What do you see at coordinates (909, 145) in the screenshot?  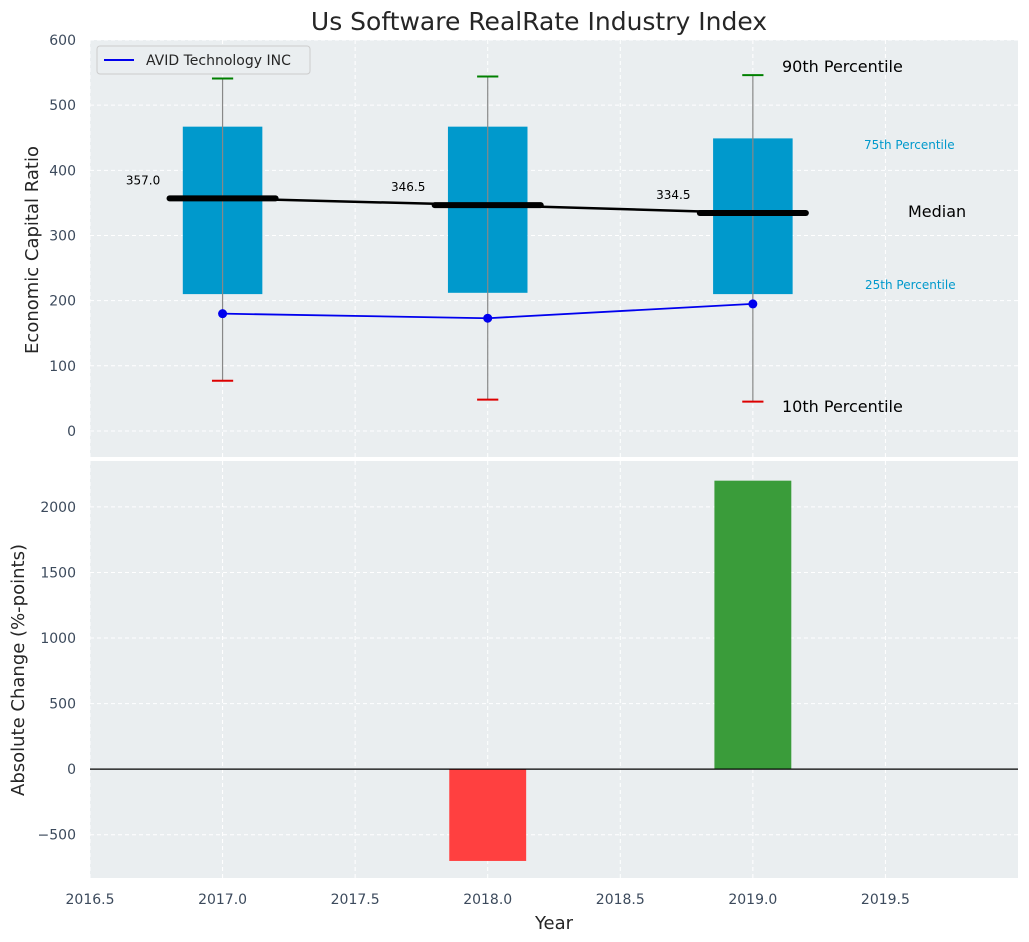 I see `annotation-75th-percentile: 75th Percentile` at bounding box center [909, 145].